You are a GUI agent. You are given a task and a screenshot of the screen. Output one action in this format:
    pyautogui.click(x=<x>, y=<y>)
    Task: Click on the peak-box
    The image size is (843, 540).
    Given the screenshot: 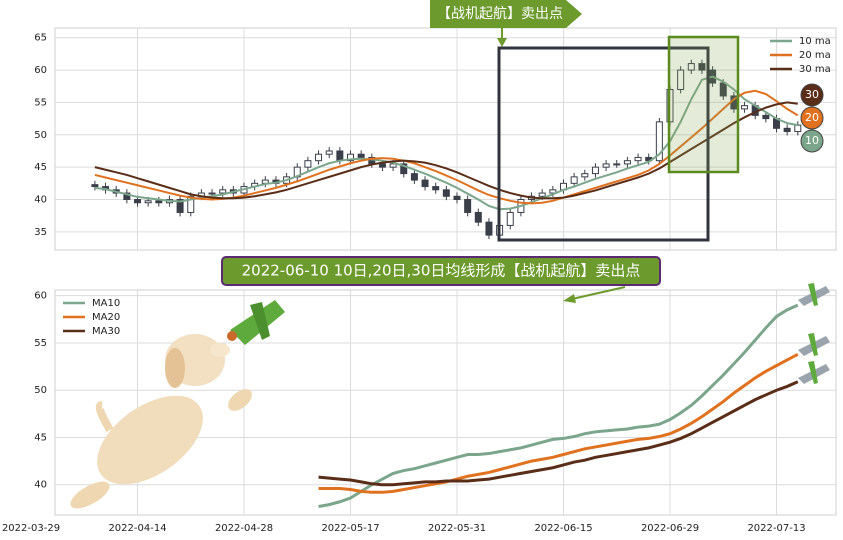 What is the action you would take?
    pyautogui.click(x=703, y=104)
    